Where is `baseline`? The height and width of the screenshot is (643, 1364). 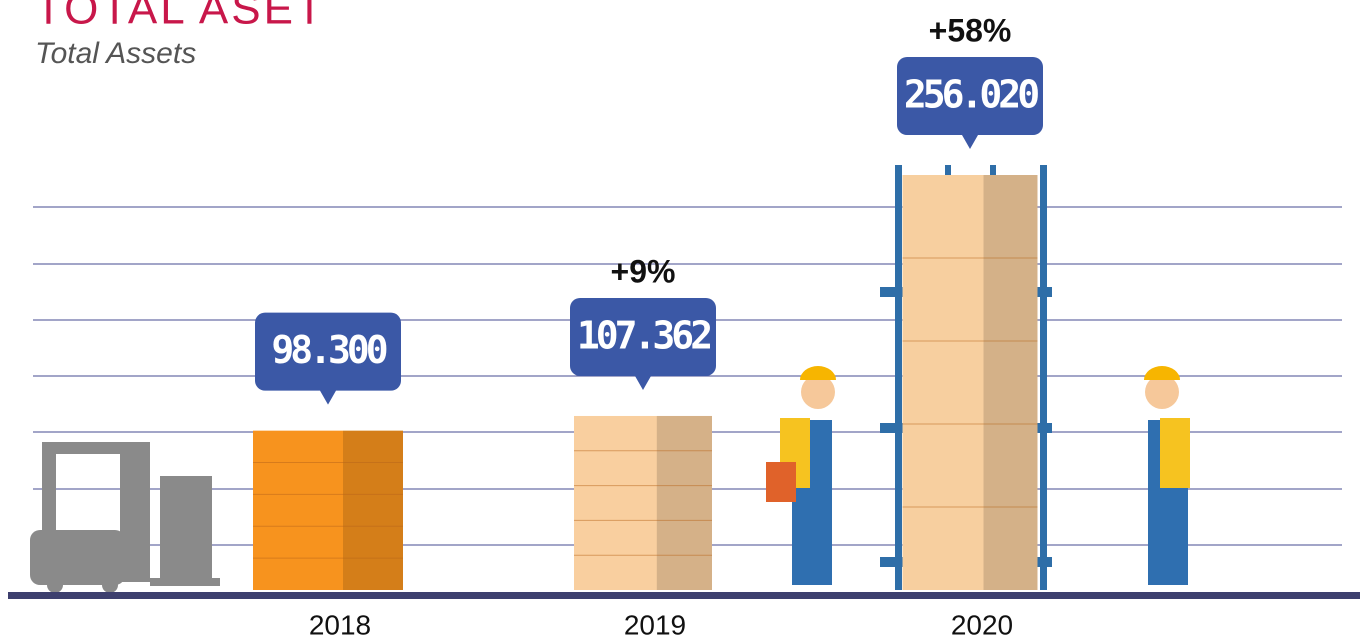
baseline is located at coordinates (684, 595).